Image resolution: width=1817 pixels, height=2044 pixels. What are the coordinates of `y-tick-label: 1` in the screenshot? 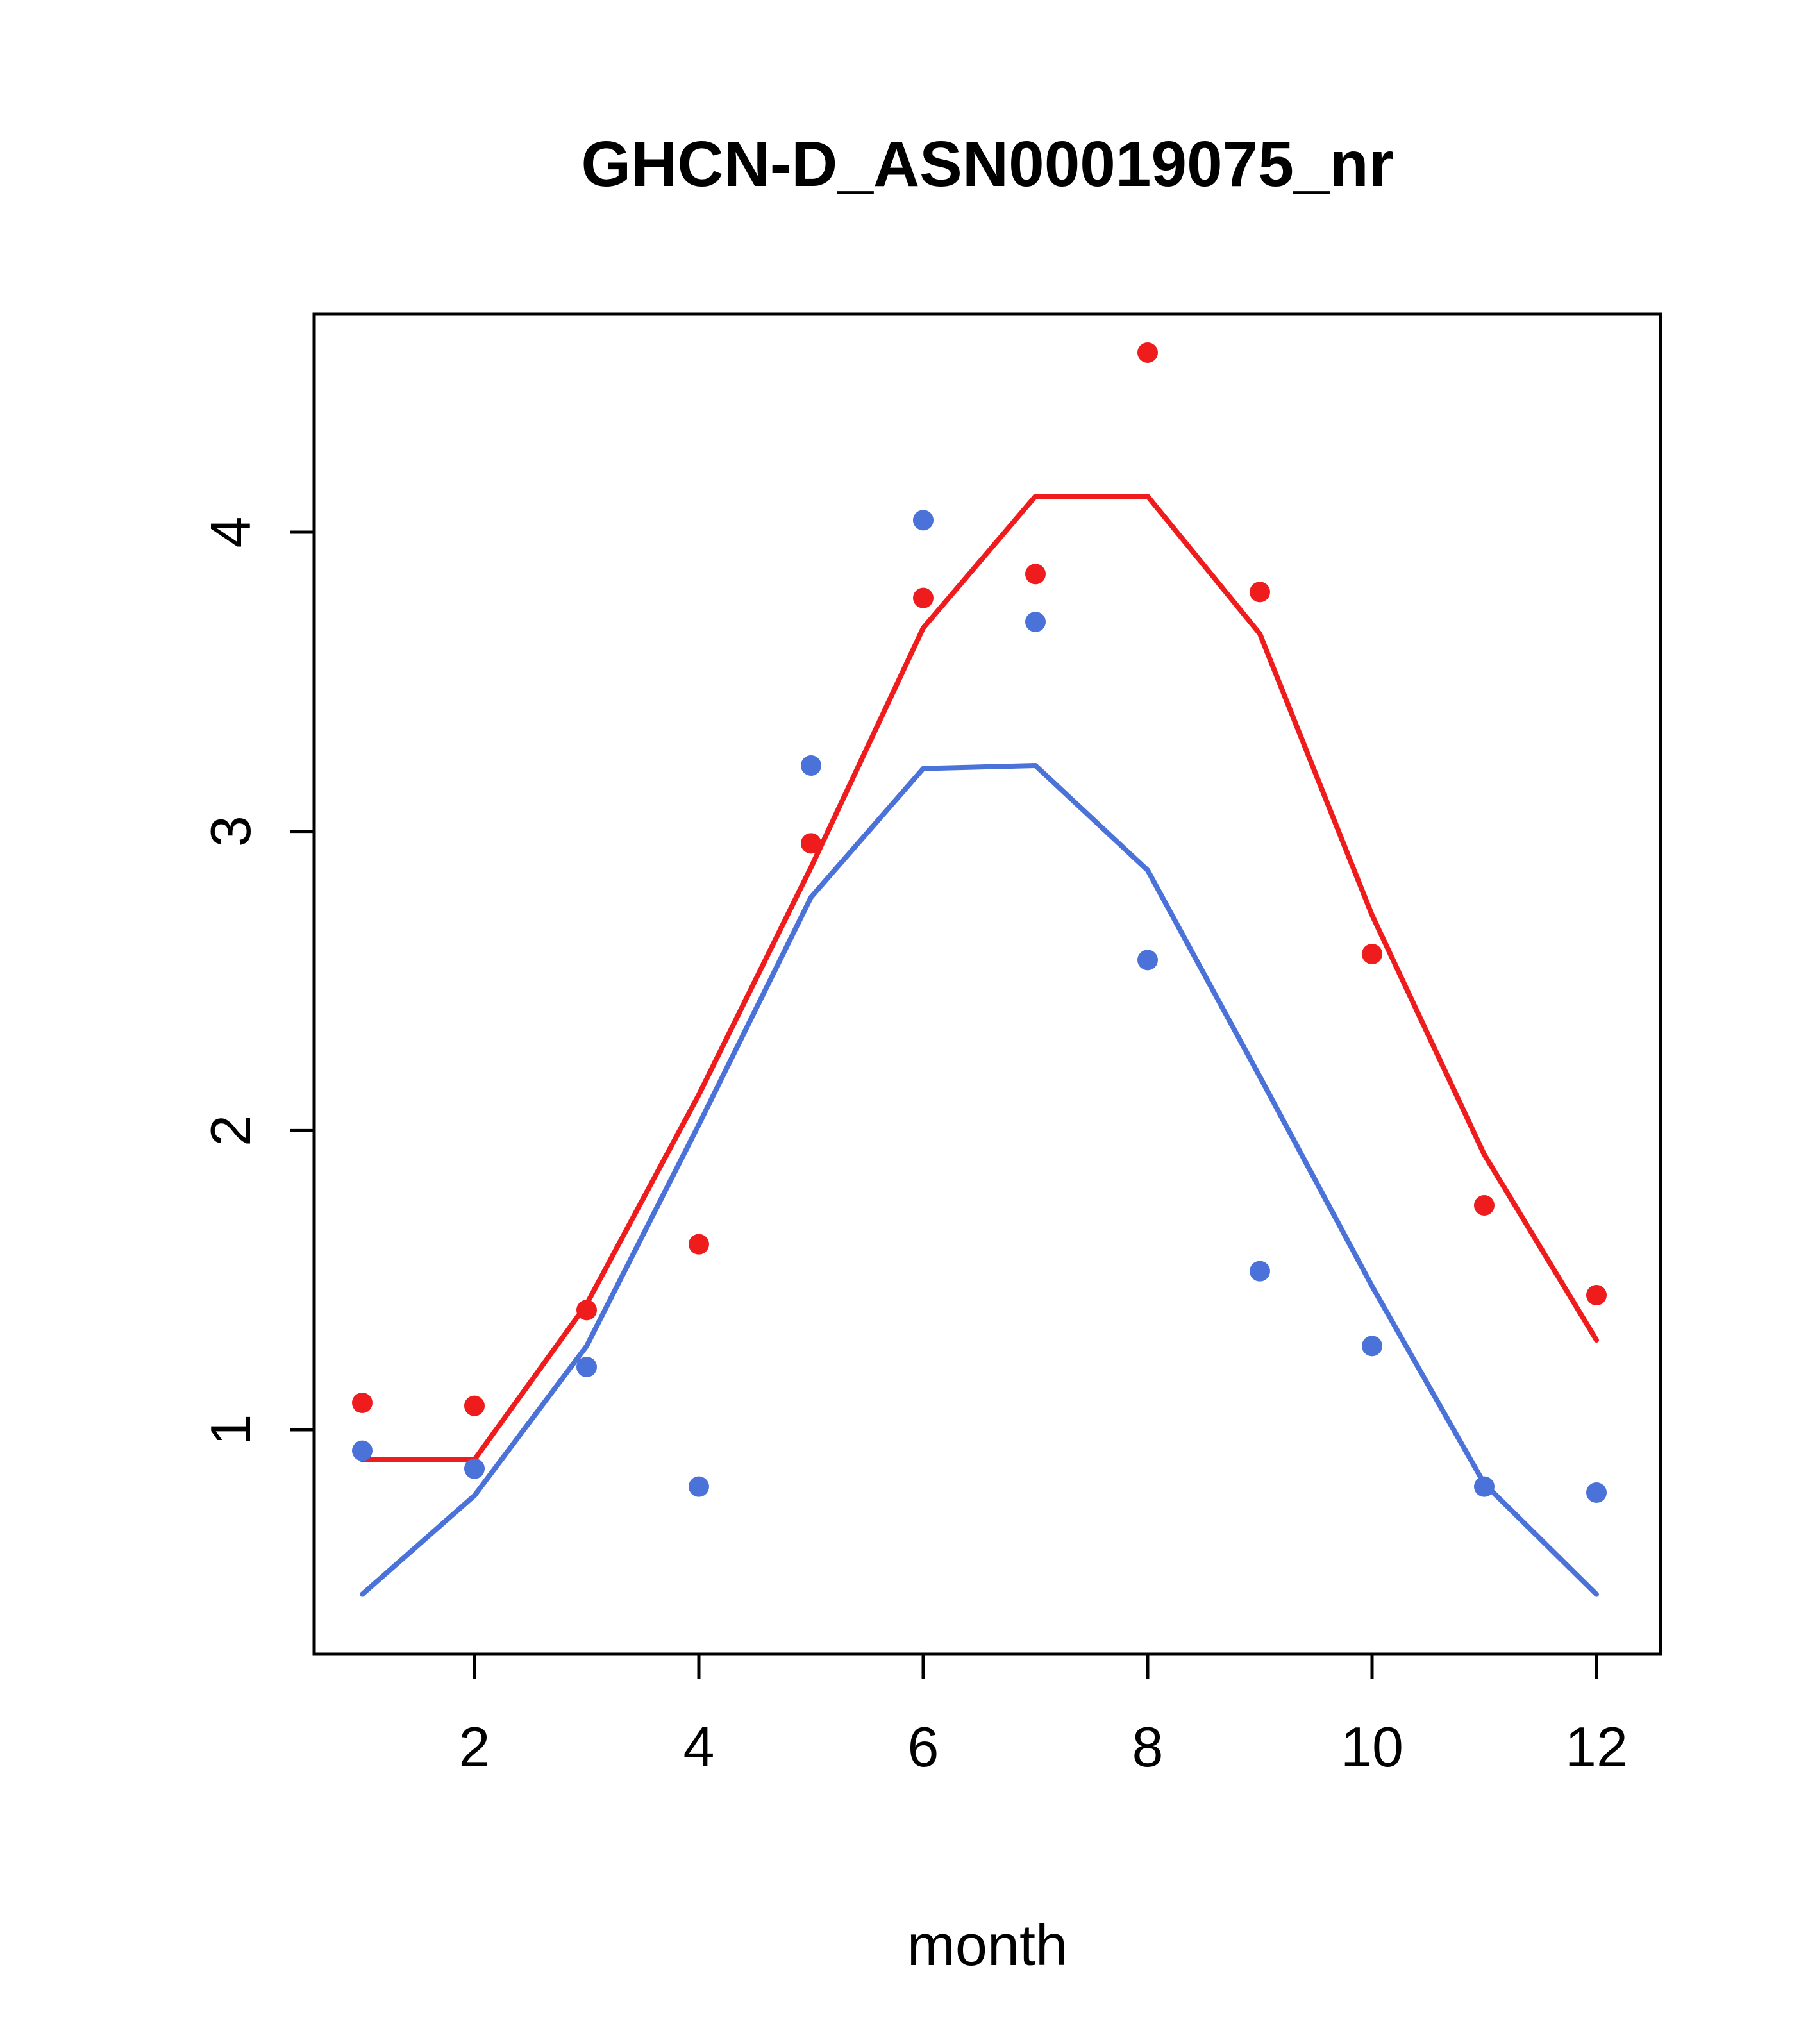 It's located at (231, 1430).